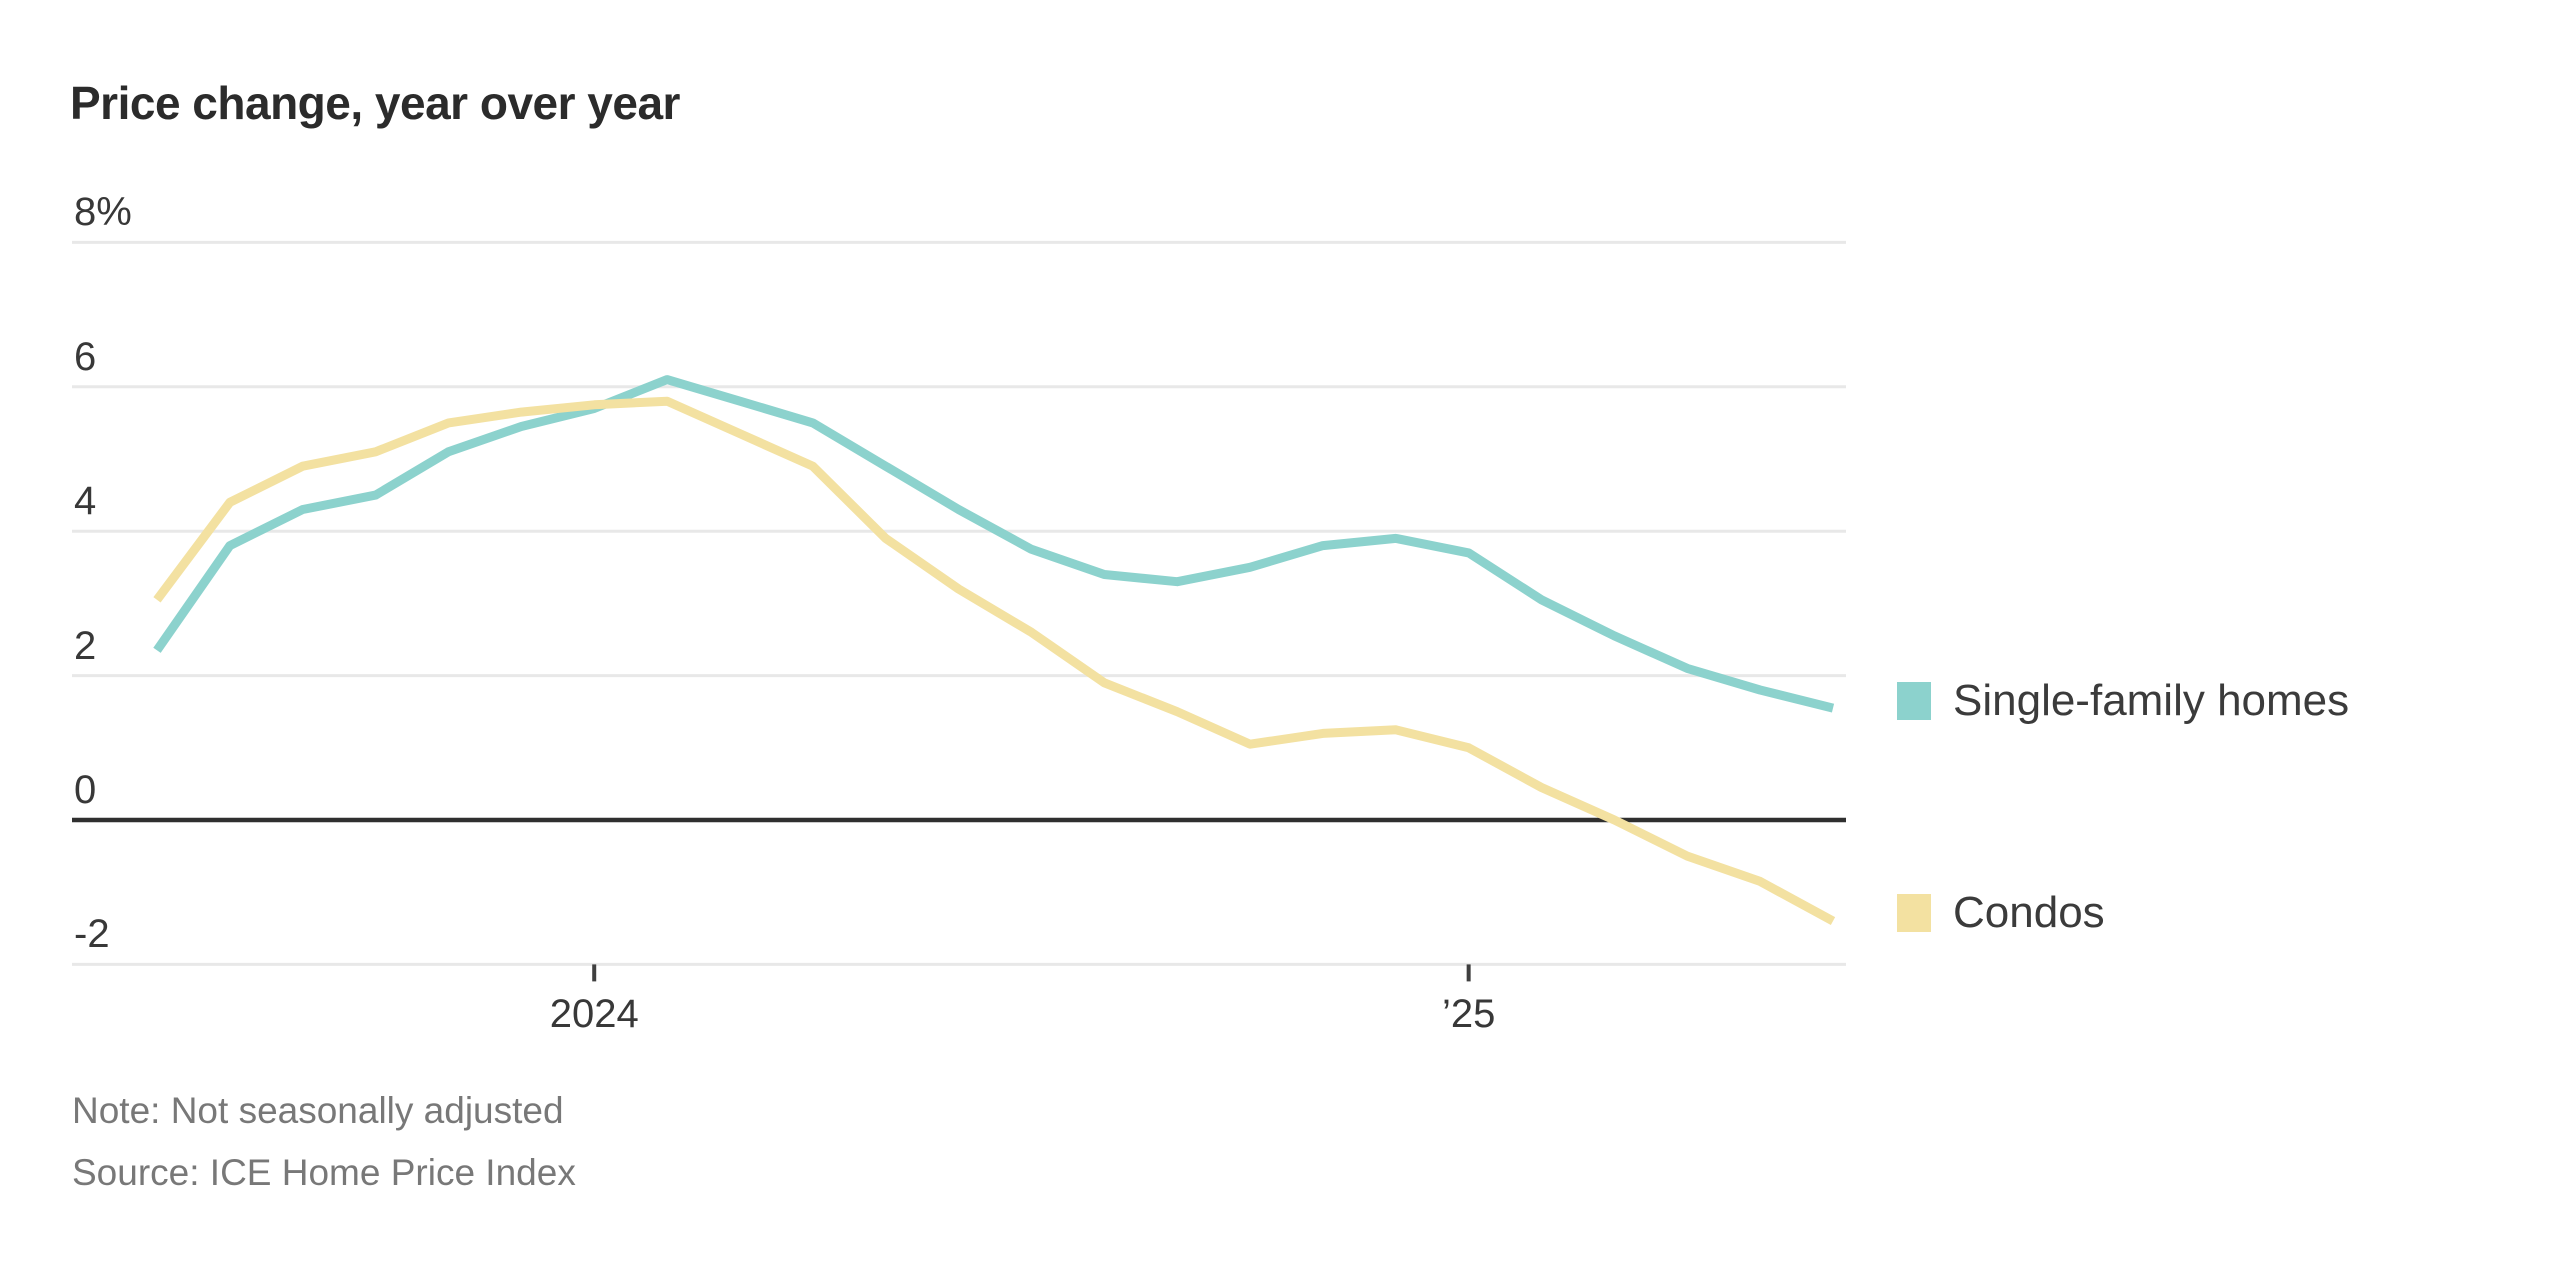 The height and width of the screenshot is (1280, 2560). What do you see at coordinates (2151, 700) in the screenshot?
I see `legend-label-single-family-homes: Single-family homes` at bounding box center [2151, 700].